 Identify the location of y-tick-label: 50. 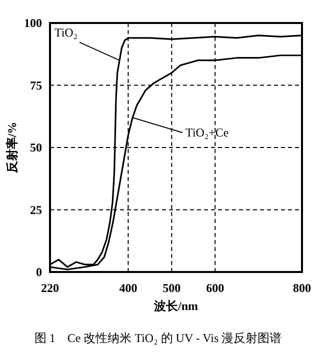
(36, 147).